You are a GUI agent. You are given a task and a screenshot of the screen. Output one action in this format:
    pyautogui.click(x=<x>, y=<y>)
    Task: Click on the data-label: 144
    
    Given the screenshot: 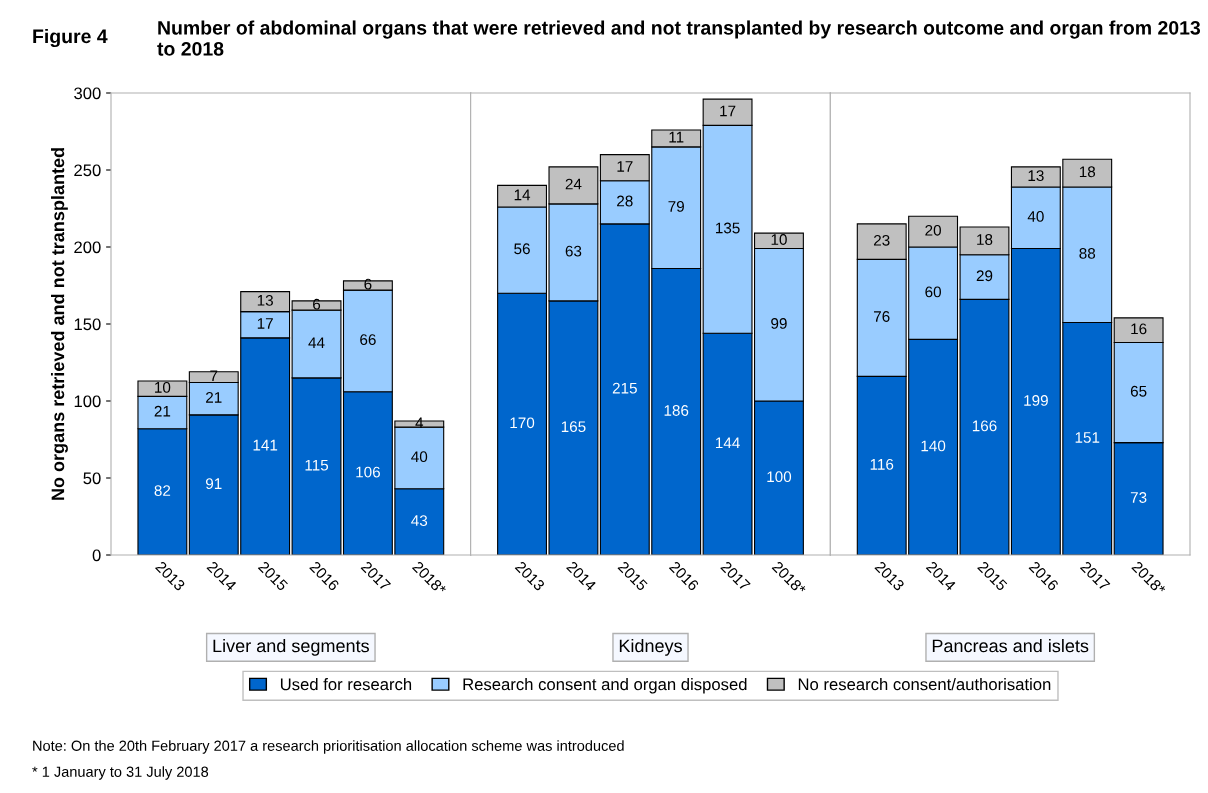 What is the action you would take?
    pyautogui.click(x=727, y=443)
    